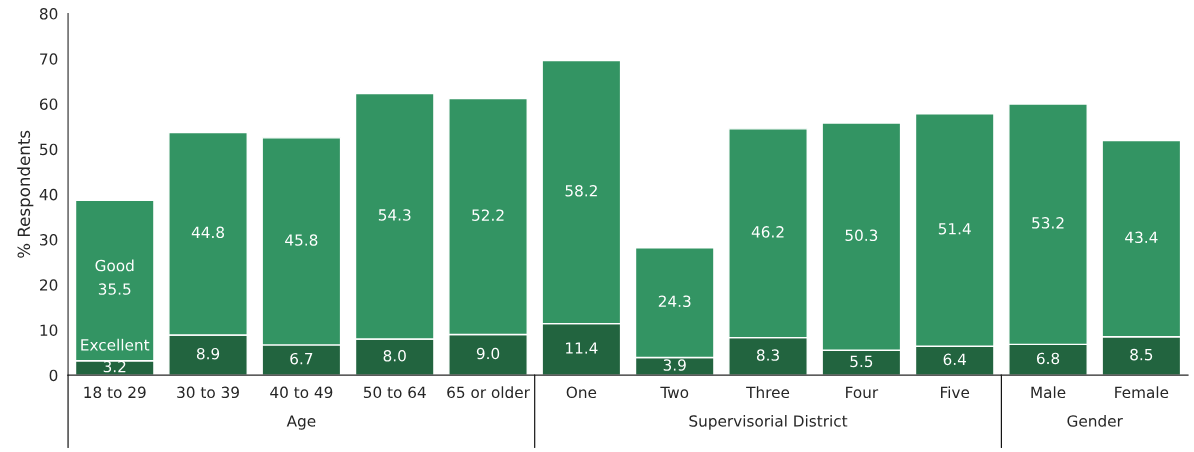 This screenshot has height=452, width=1194. Describe the element at coordinates (581, 190) in the screenshot. I see `data-label: 58.2` at that location.